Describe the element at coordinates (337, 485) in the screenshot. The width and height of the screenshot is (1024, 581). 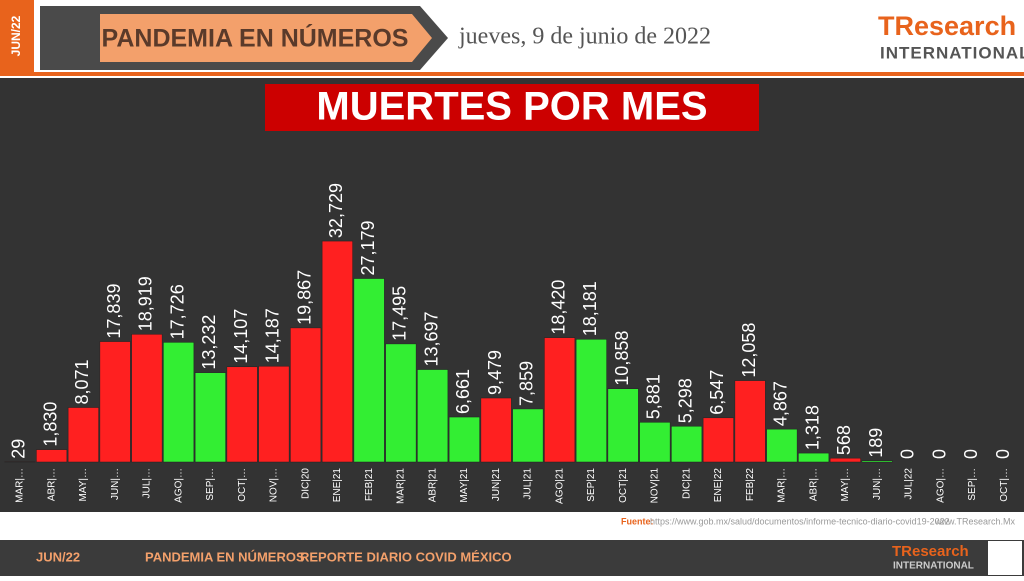
I see `x-tick-label: ENE|21` at that location.